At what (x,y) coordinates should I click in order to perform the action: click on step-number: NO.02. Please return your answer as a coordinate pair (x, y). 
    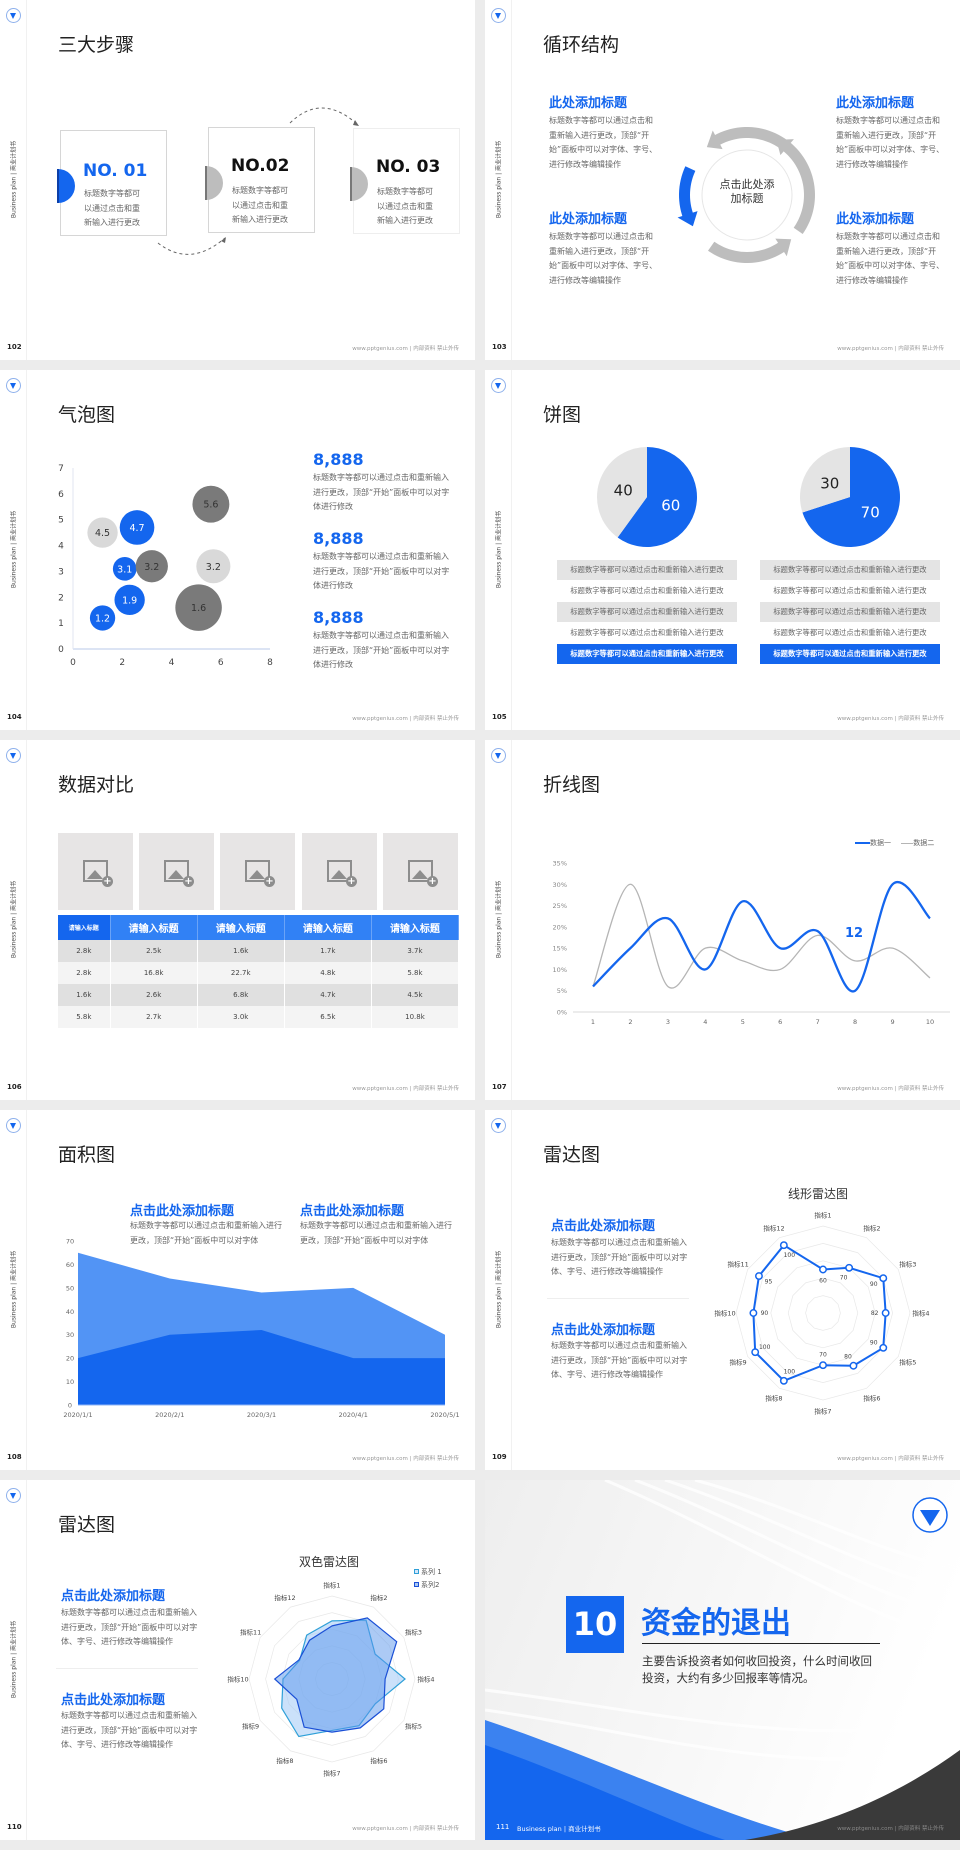
    Looking at the image, I should click on (260, 166).